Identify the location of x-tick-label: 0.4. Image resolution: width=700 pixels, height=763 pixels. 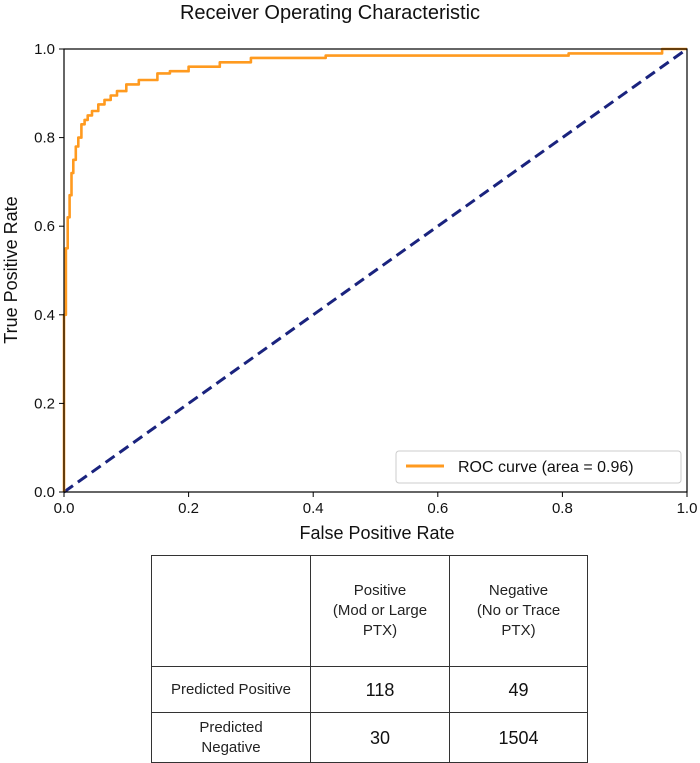
(313, 508).